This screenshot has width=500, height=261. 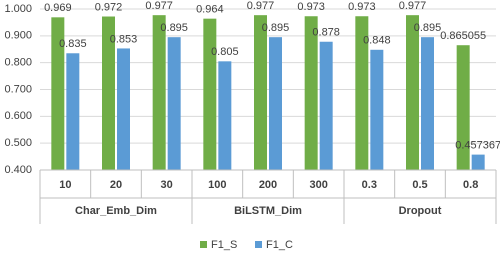 I want to click on x-tick-label: 0.3, so click(x=369, y=185).